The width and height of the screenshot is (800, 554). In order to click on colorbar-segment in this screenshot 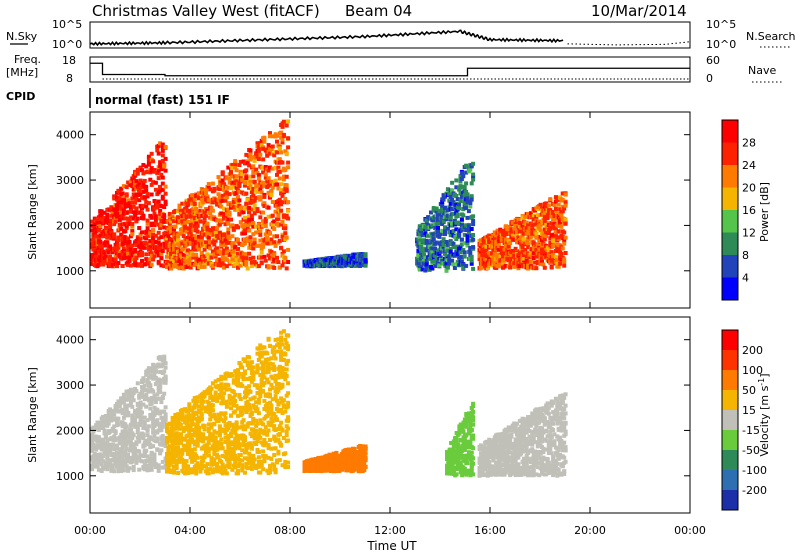, I will do `click(730, 176)`.